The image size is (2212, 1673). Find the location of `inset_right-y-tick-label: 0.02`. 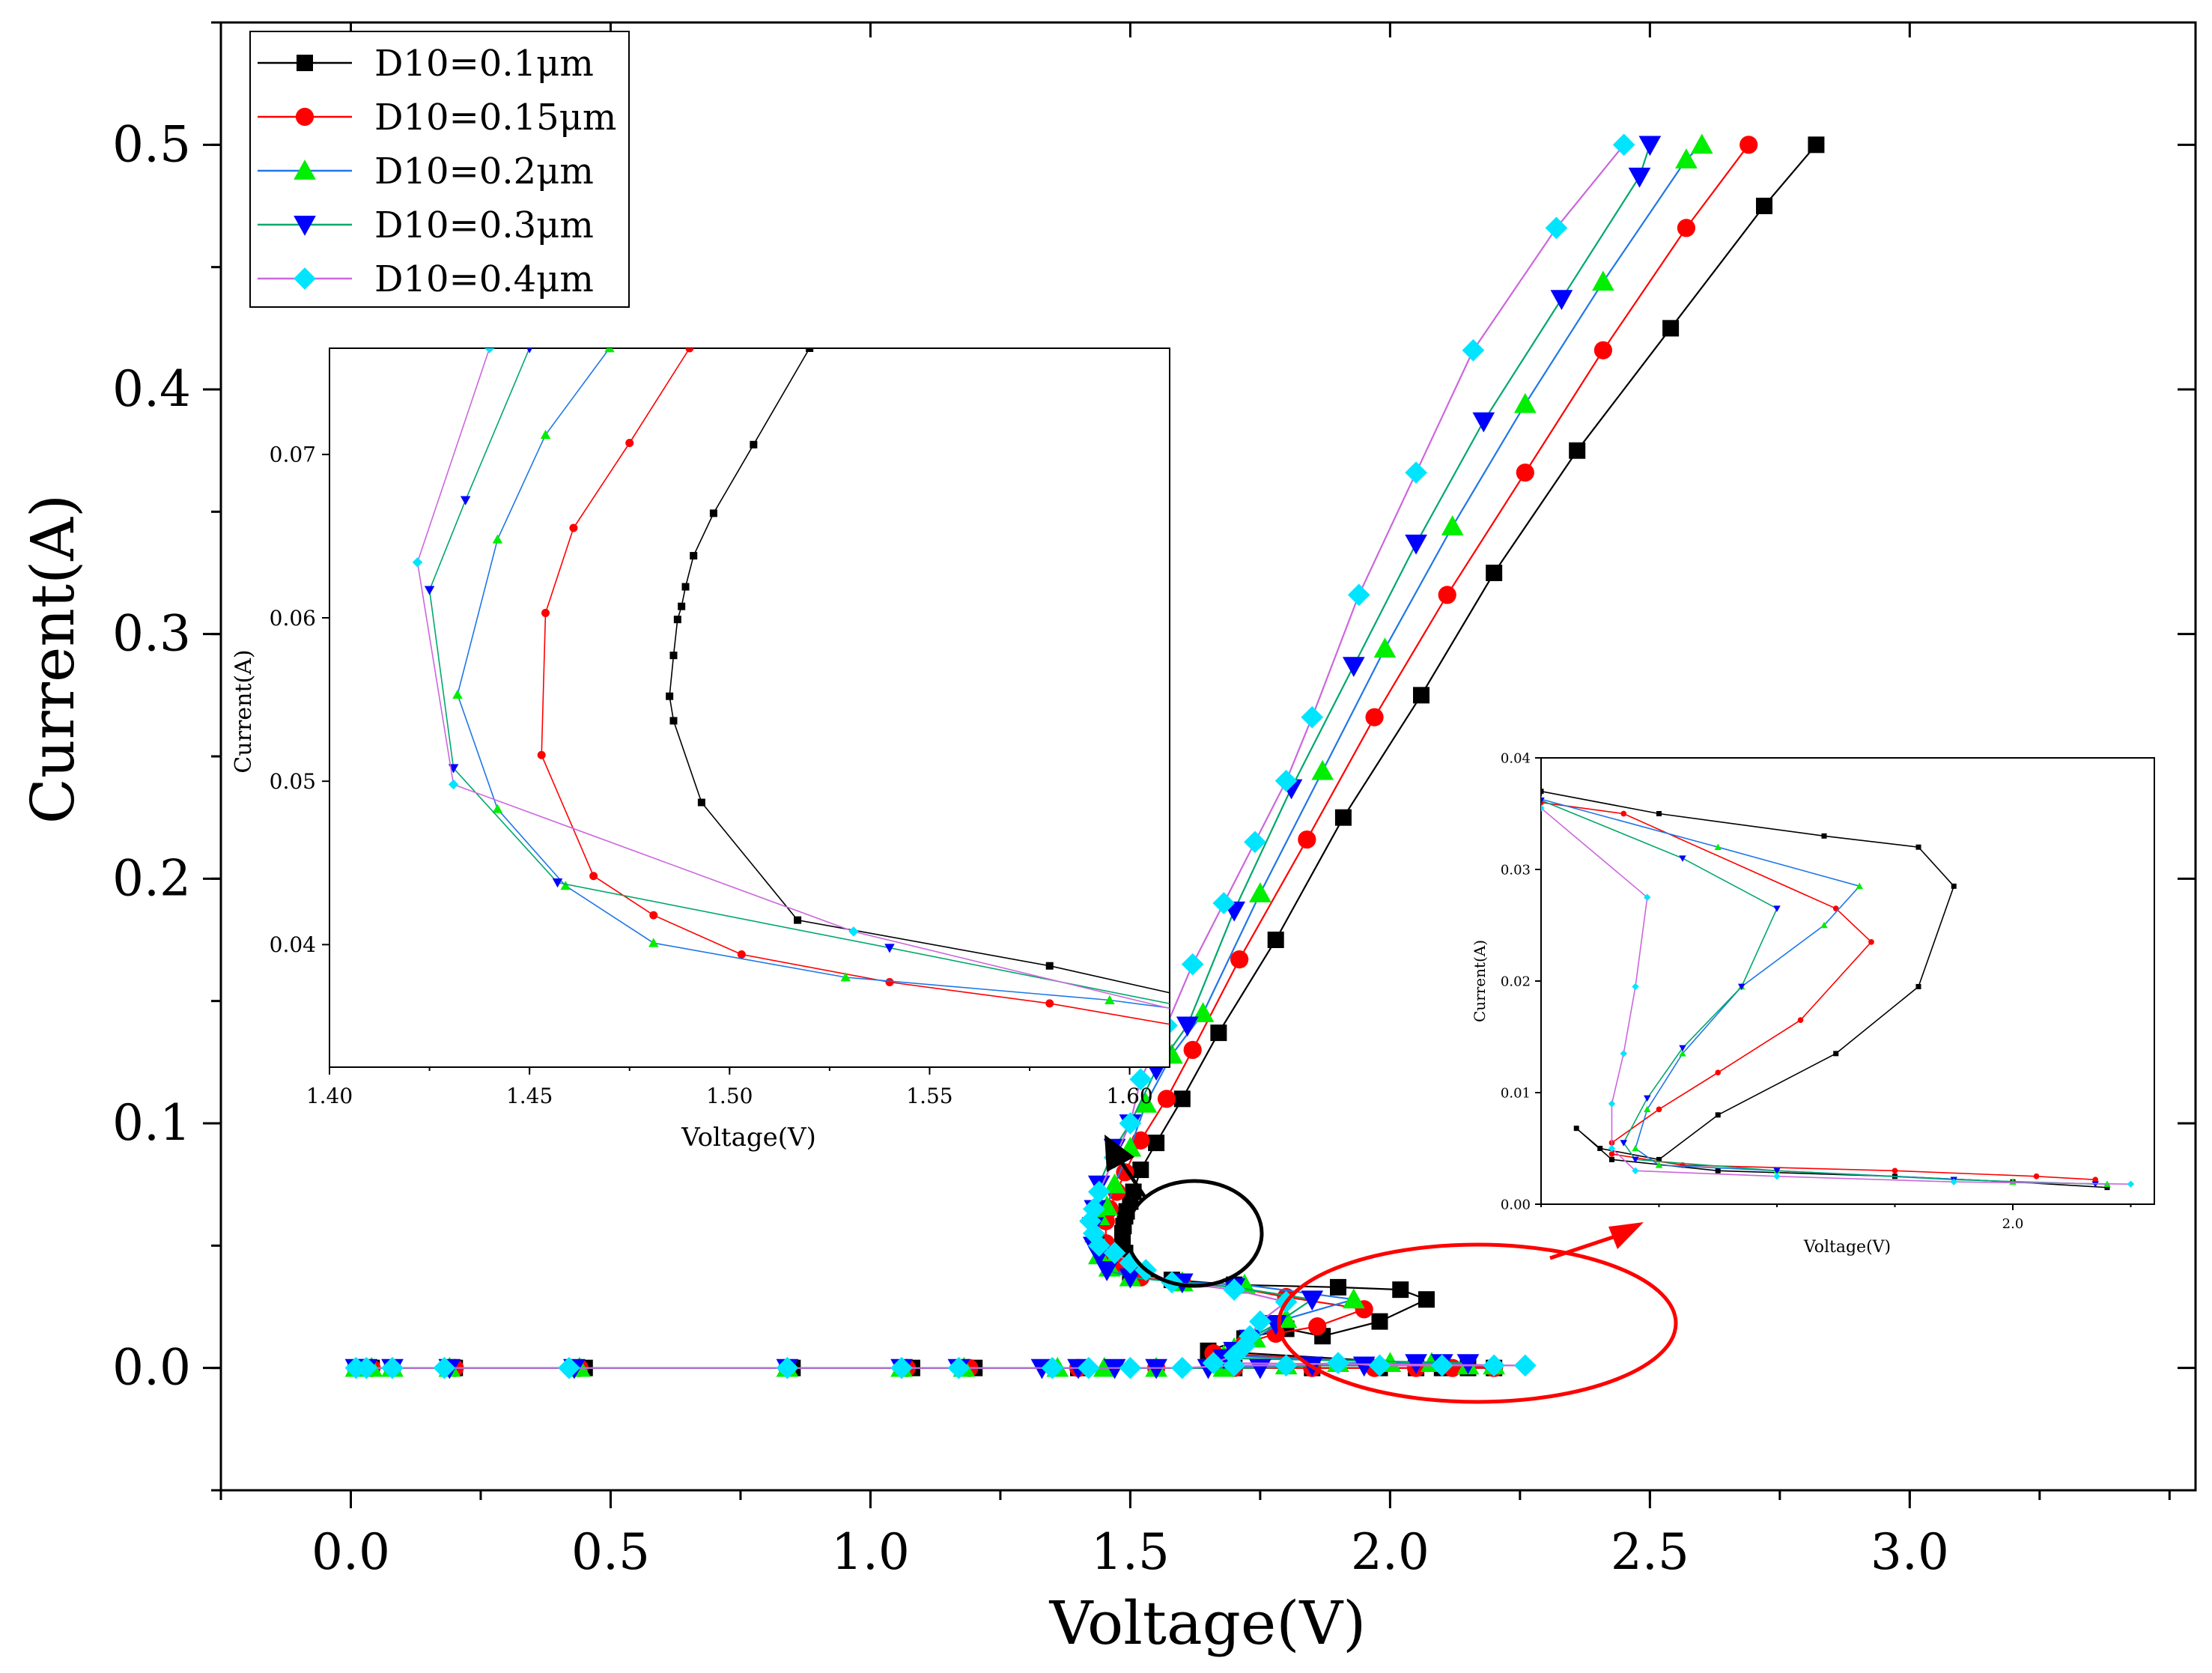

inset_right-y-tick-label: 0.02 is located at coordinates (1516, 982).